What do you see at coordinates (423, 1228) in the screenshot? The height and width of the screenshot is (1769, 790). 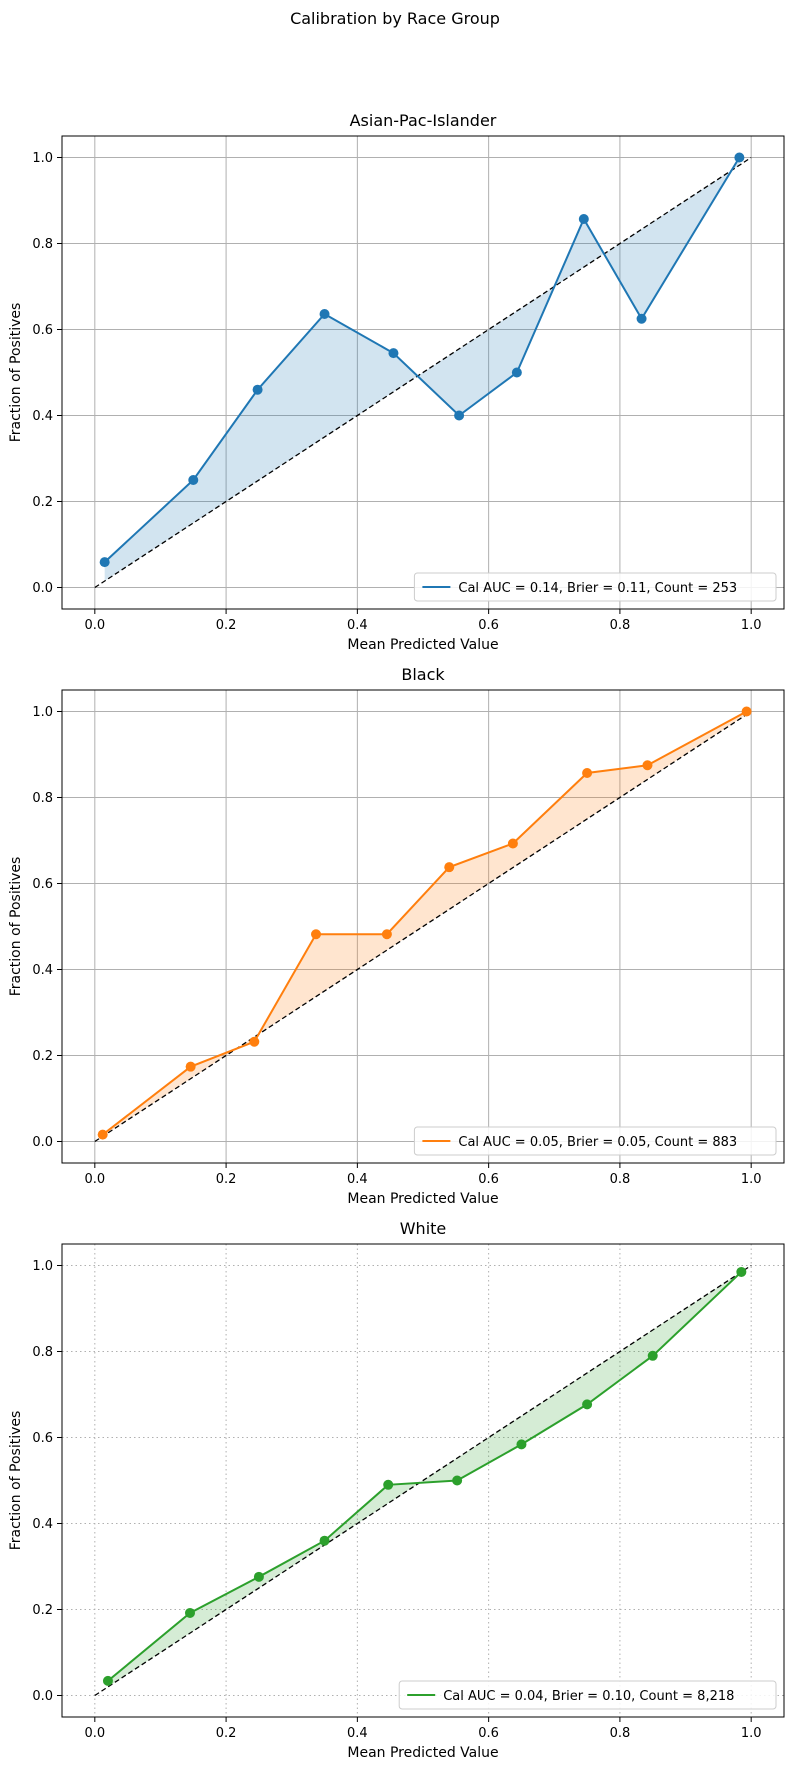 I see `chart-title: White` at bounding box center [423, 1228].